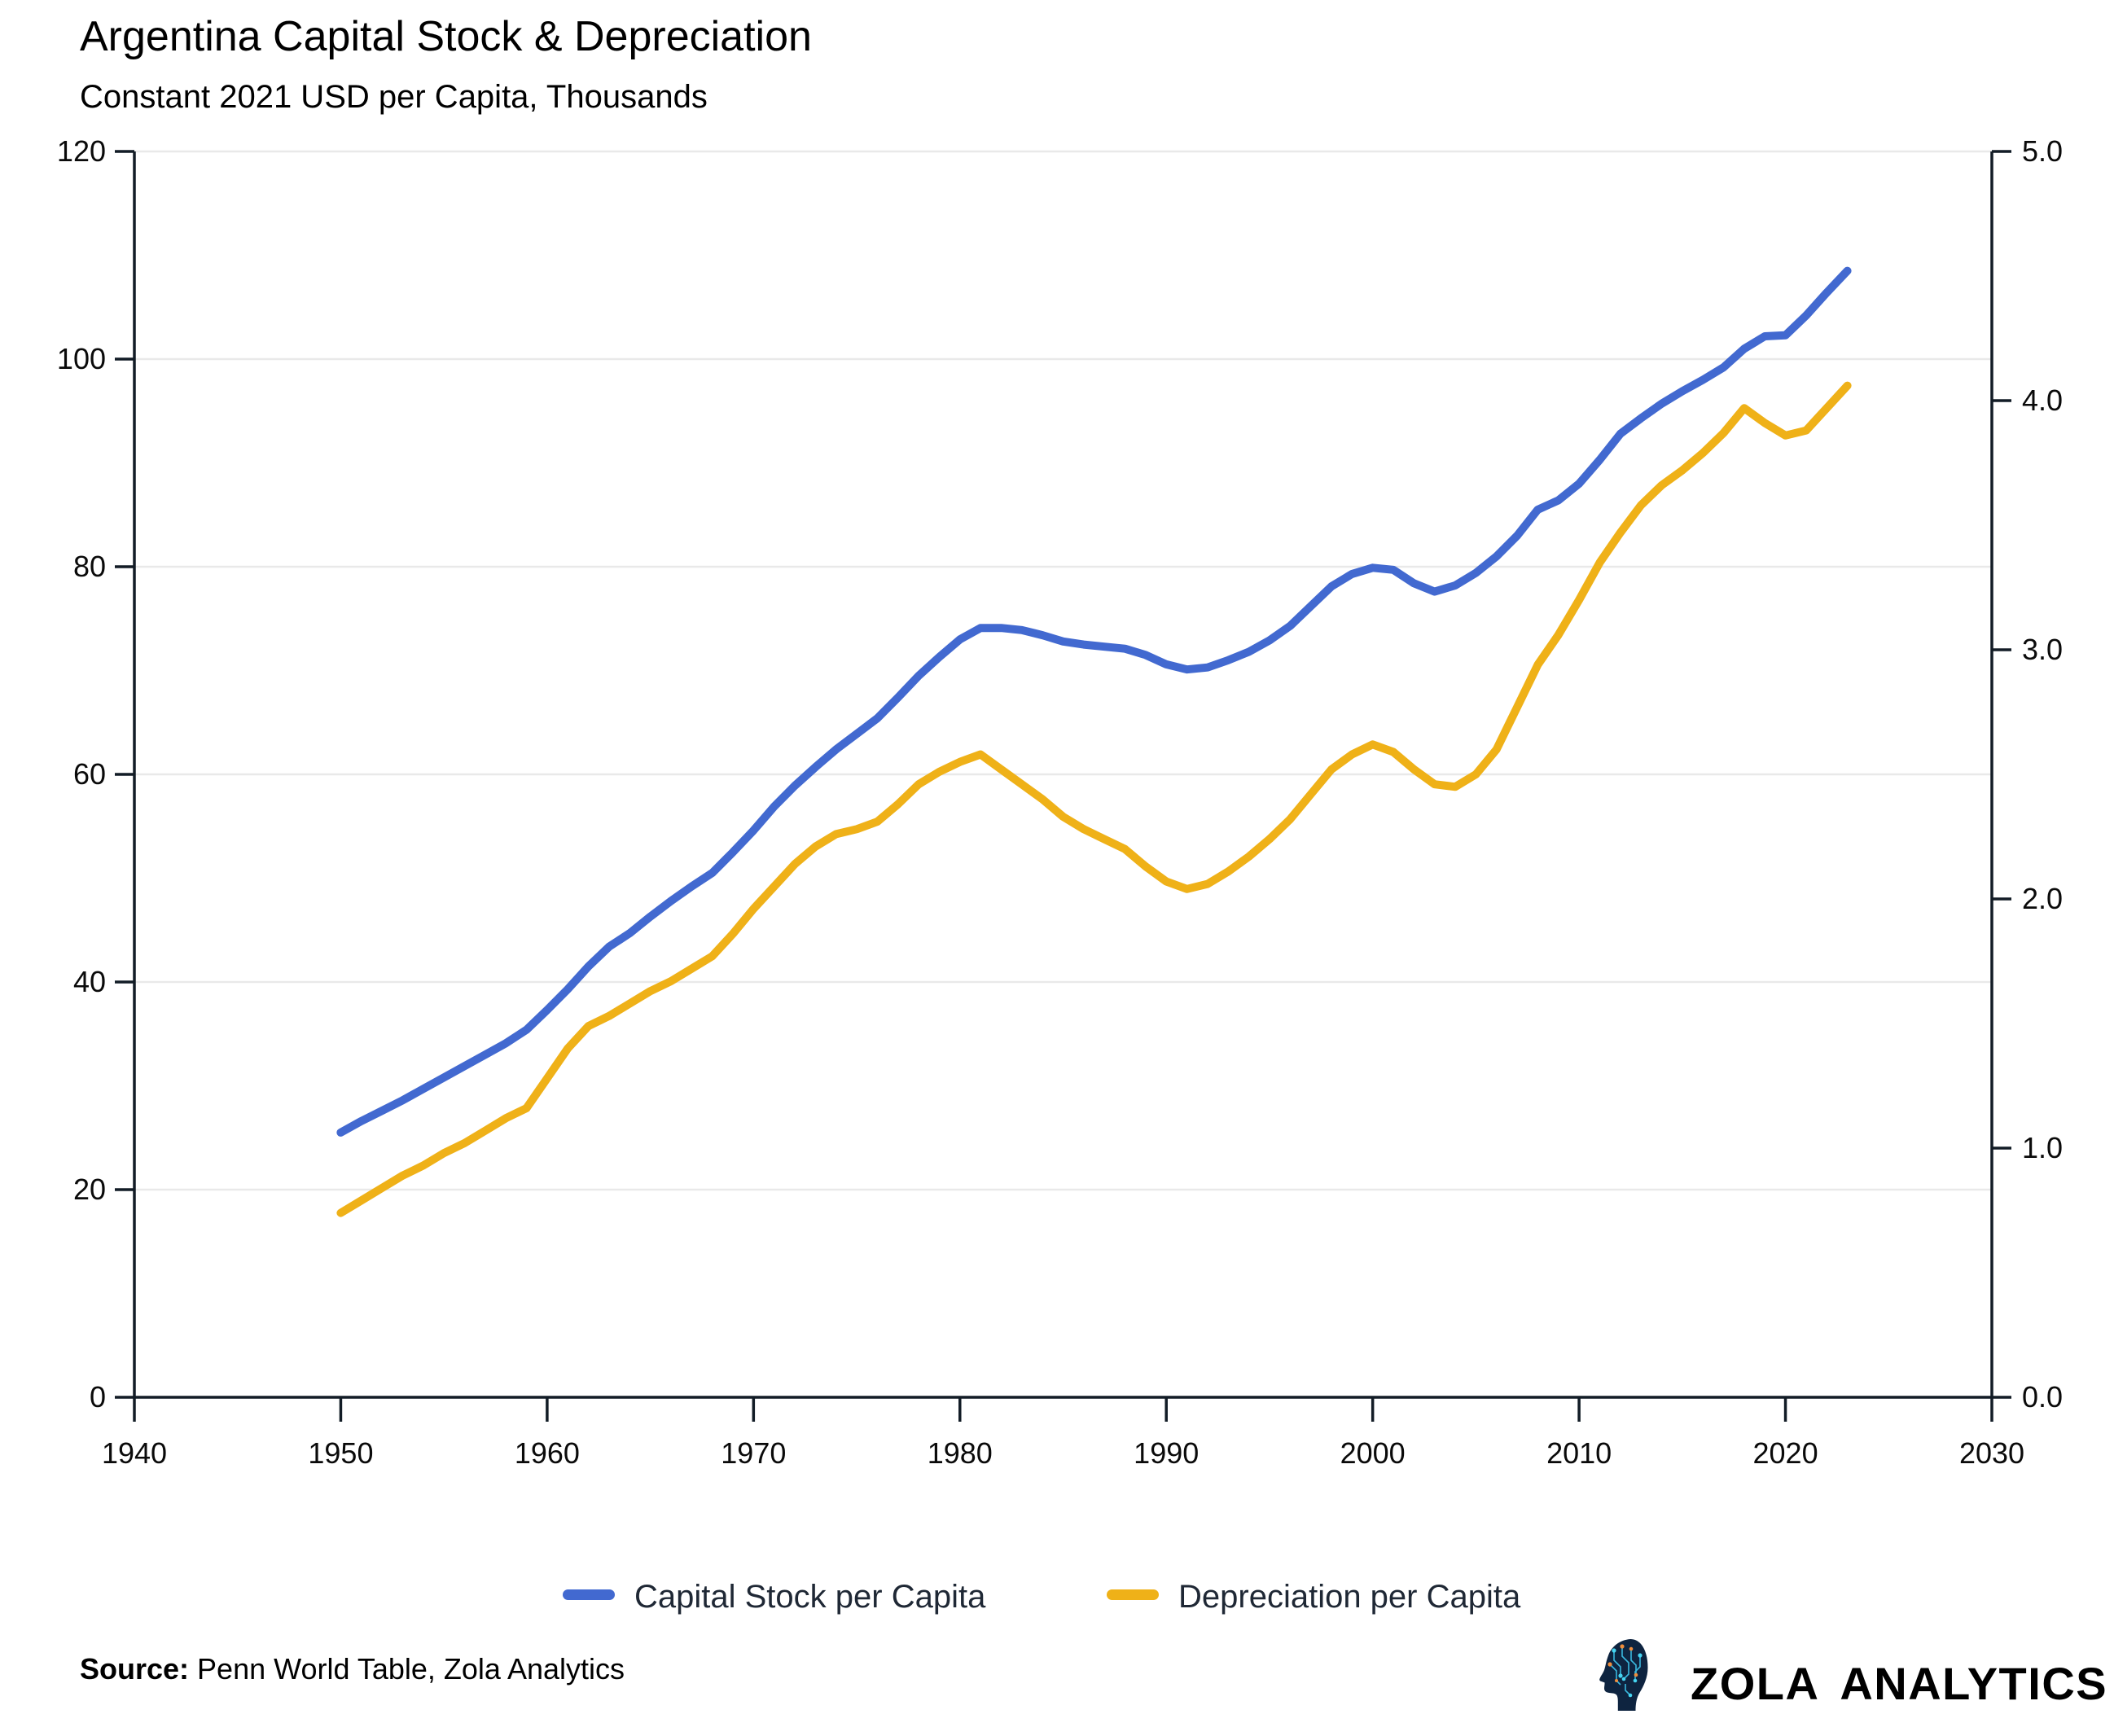 This screenshot has height=1736, width=2114. What do you see at coordinates (1133, 1594) in the screenshot?
I see `depreciation-swatch-icon` at bounding box center [1133, 1594].